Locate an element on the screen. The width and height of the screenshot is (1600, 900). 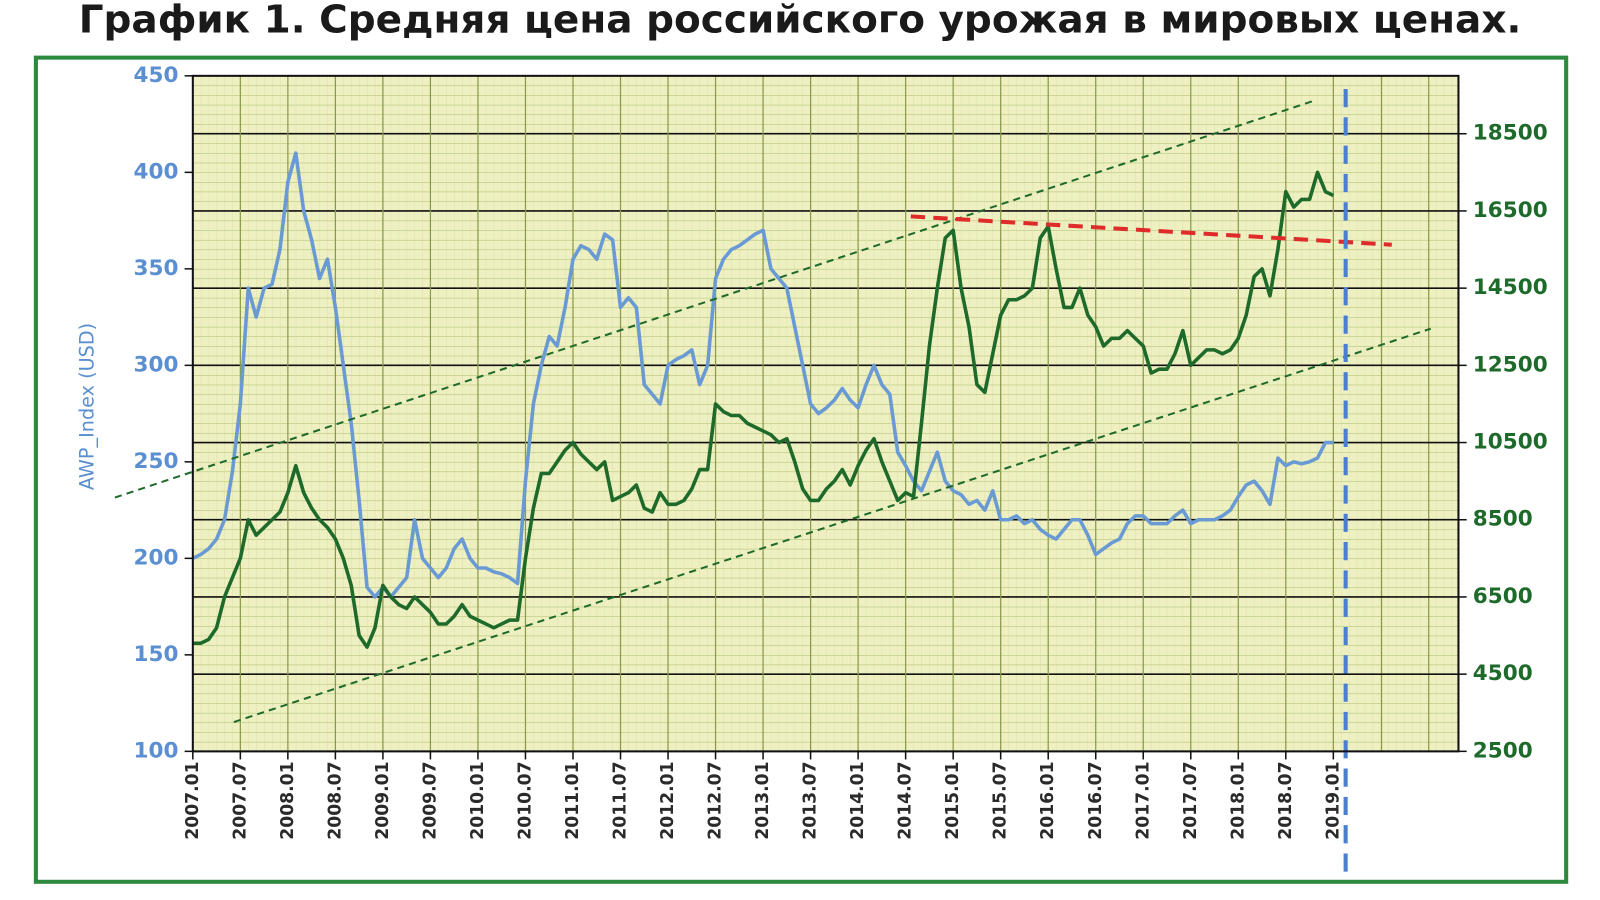
x-tick-label: 2013.01 is located at coordinates (763, 800).